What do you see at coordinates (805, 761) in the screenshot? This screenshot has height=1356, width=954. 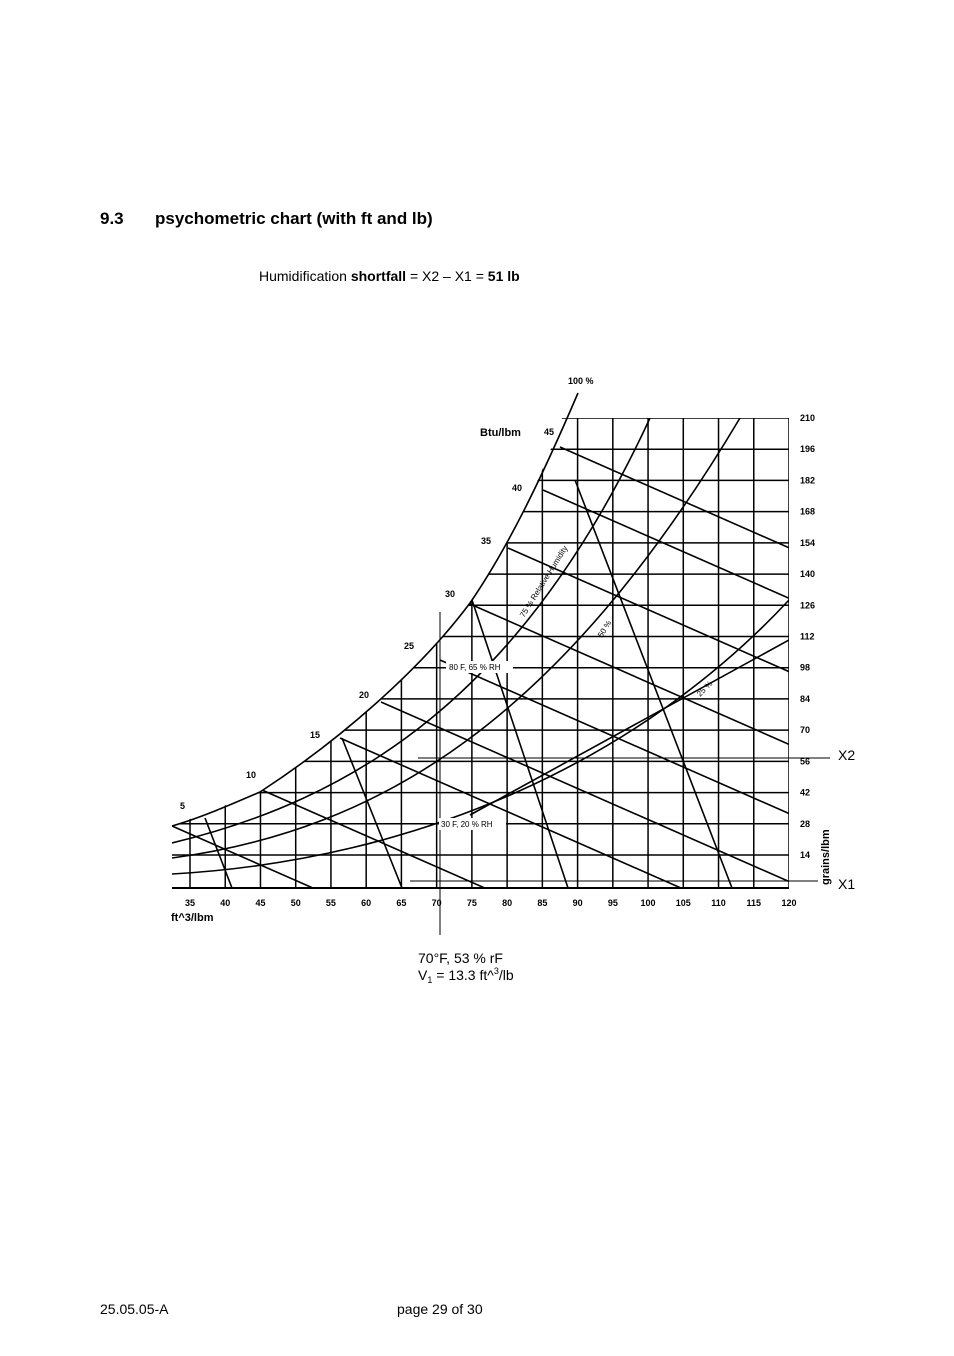 I see `y-tick-label: 56` at bounding box center [805, 761].